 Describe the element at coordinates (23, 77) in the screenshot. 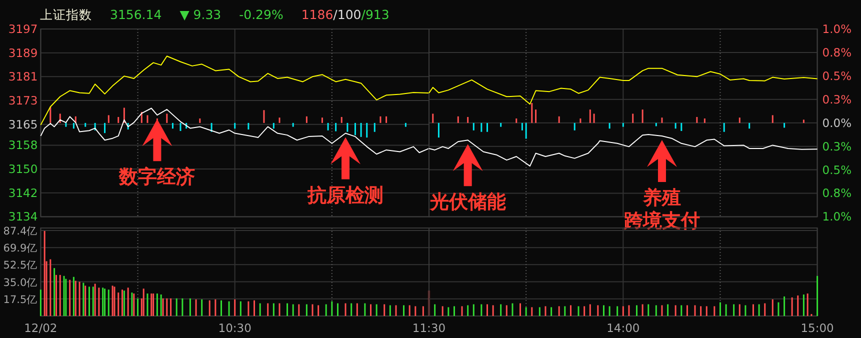

I see `y-tick-label: 3181` at that location.